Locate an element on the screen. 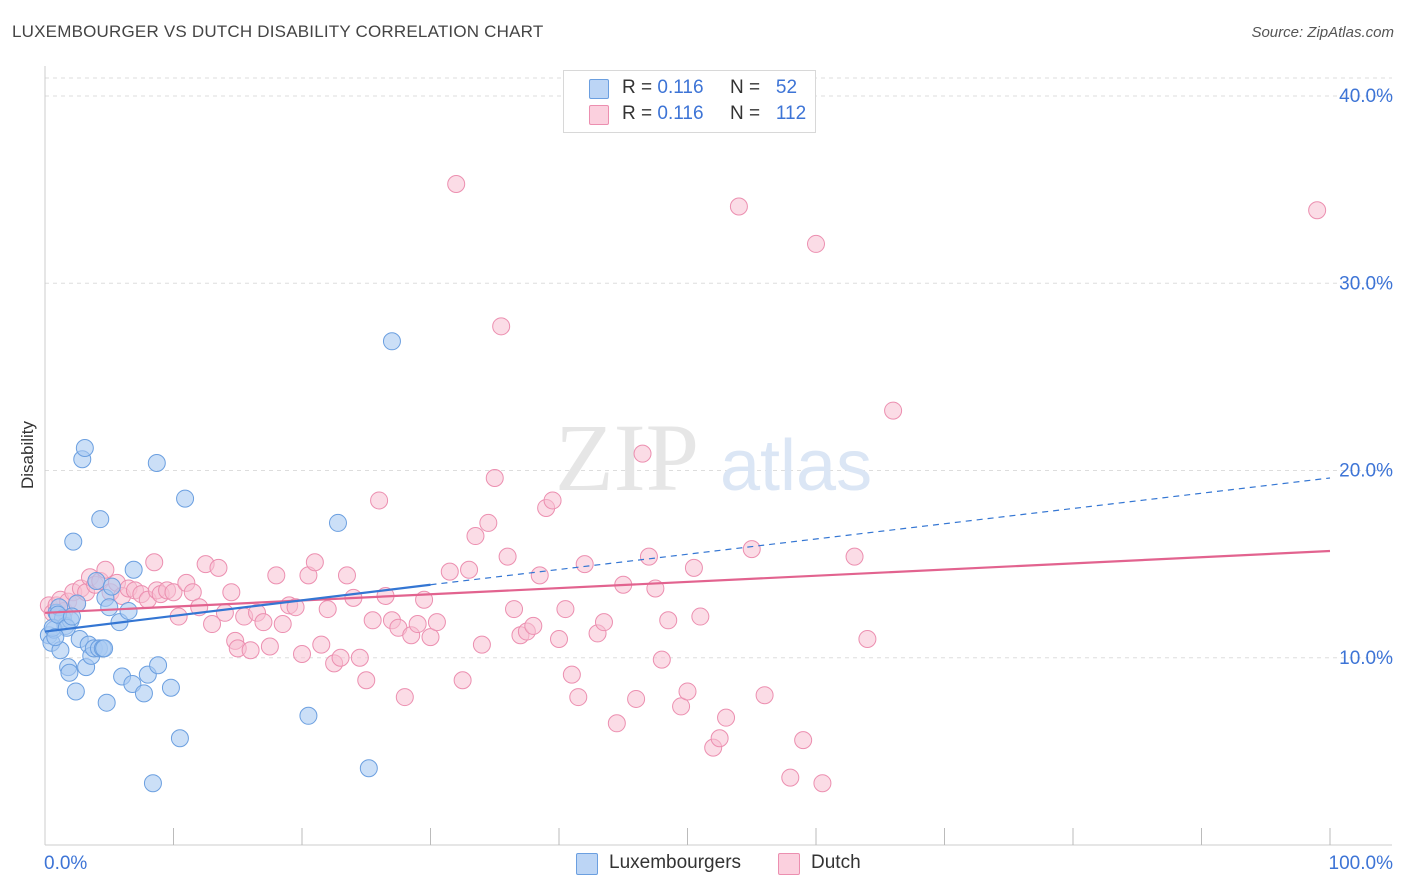 The image size is (1406, 892). source-label: Source: ZipAtlas.com is located at coordinates (1322, 32).